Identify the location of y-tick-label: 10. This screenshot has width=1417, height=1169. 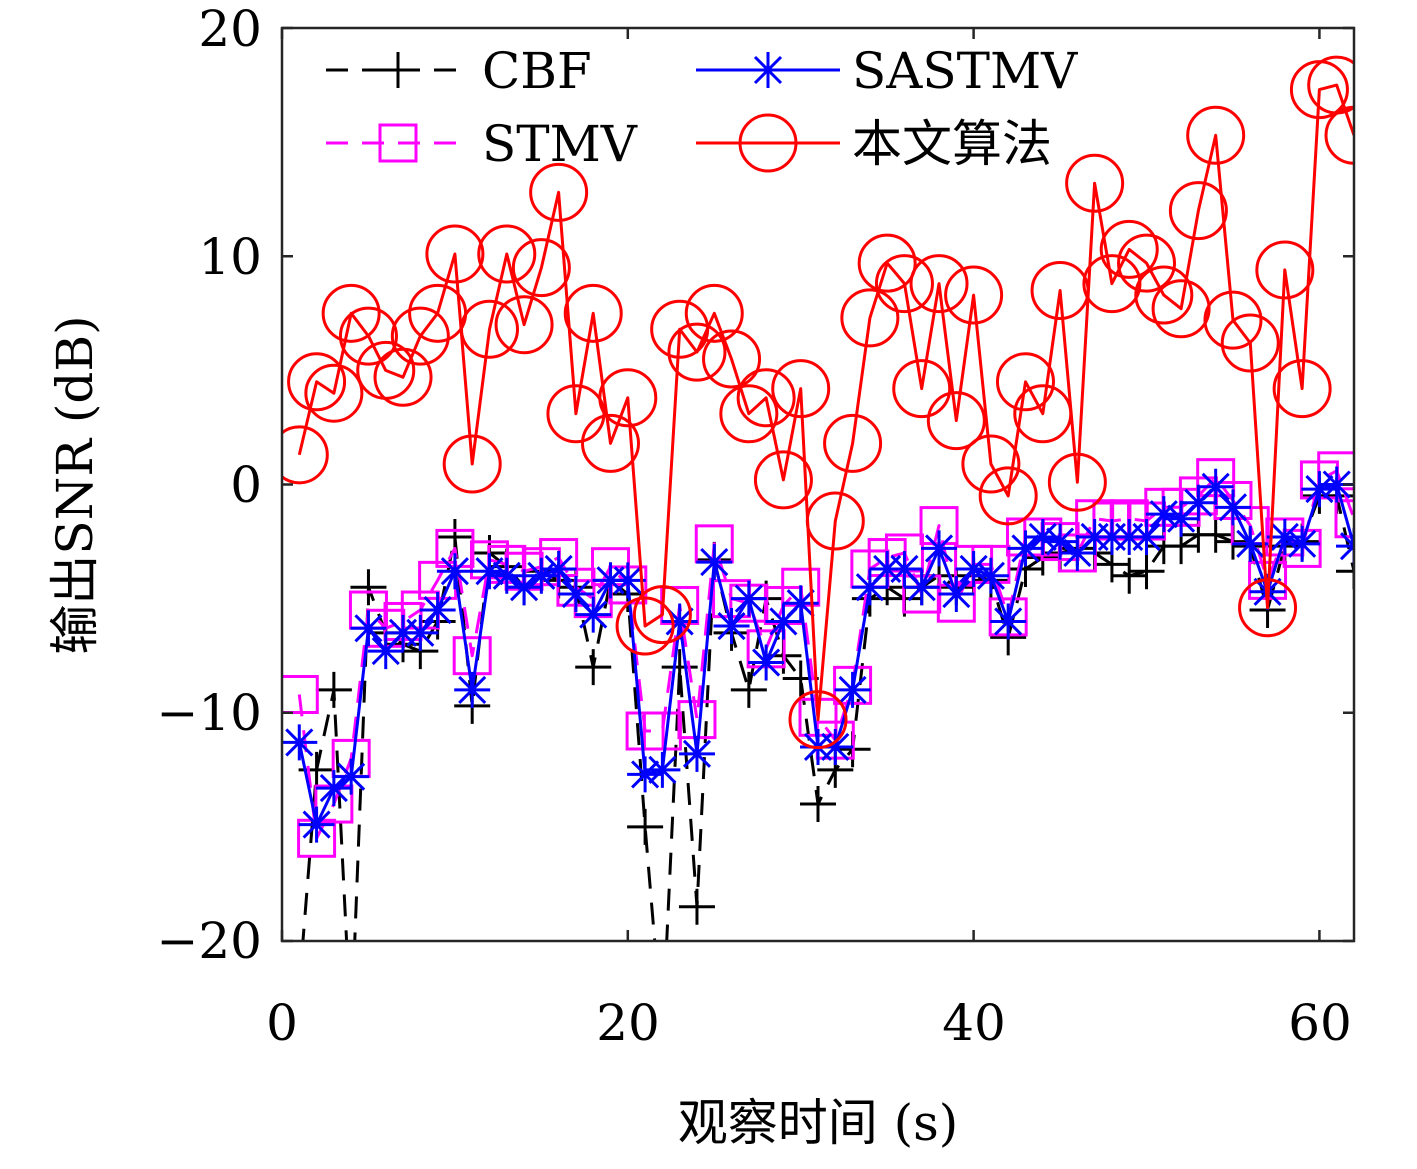
(230, 257).